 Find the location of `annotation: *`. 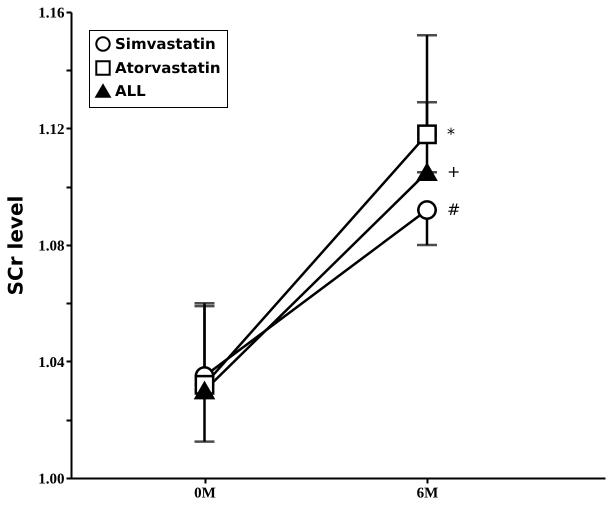

annotation: * is located at coordinates (451, 134).